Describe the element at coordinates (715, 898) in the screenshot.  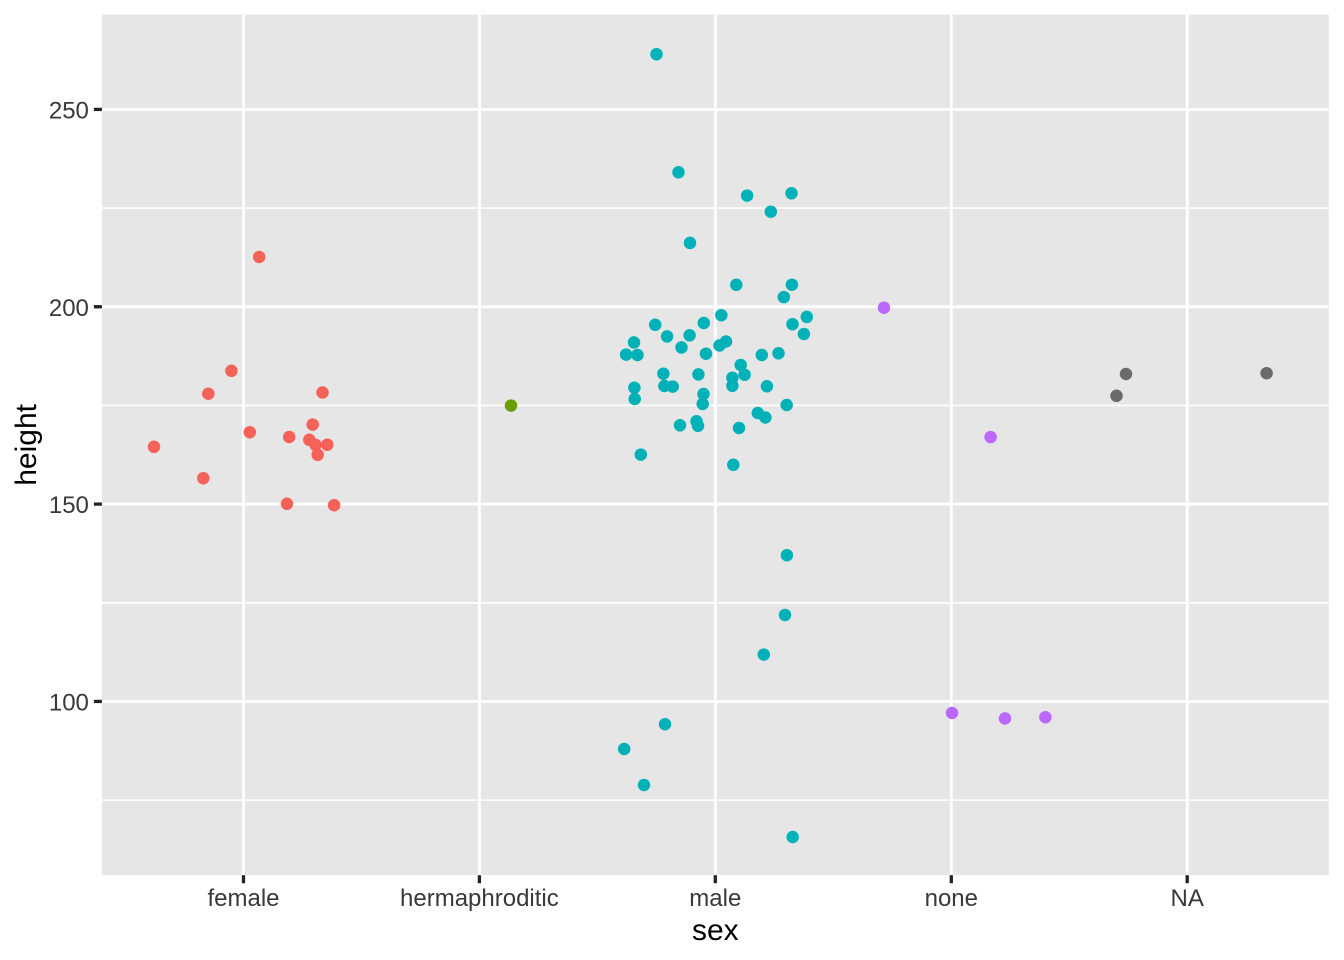
I see `svg-text: male` at that location.